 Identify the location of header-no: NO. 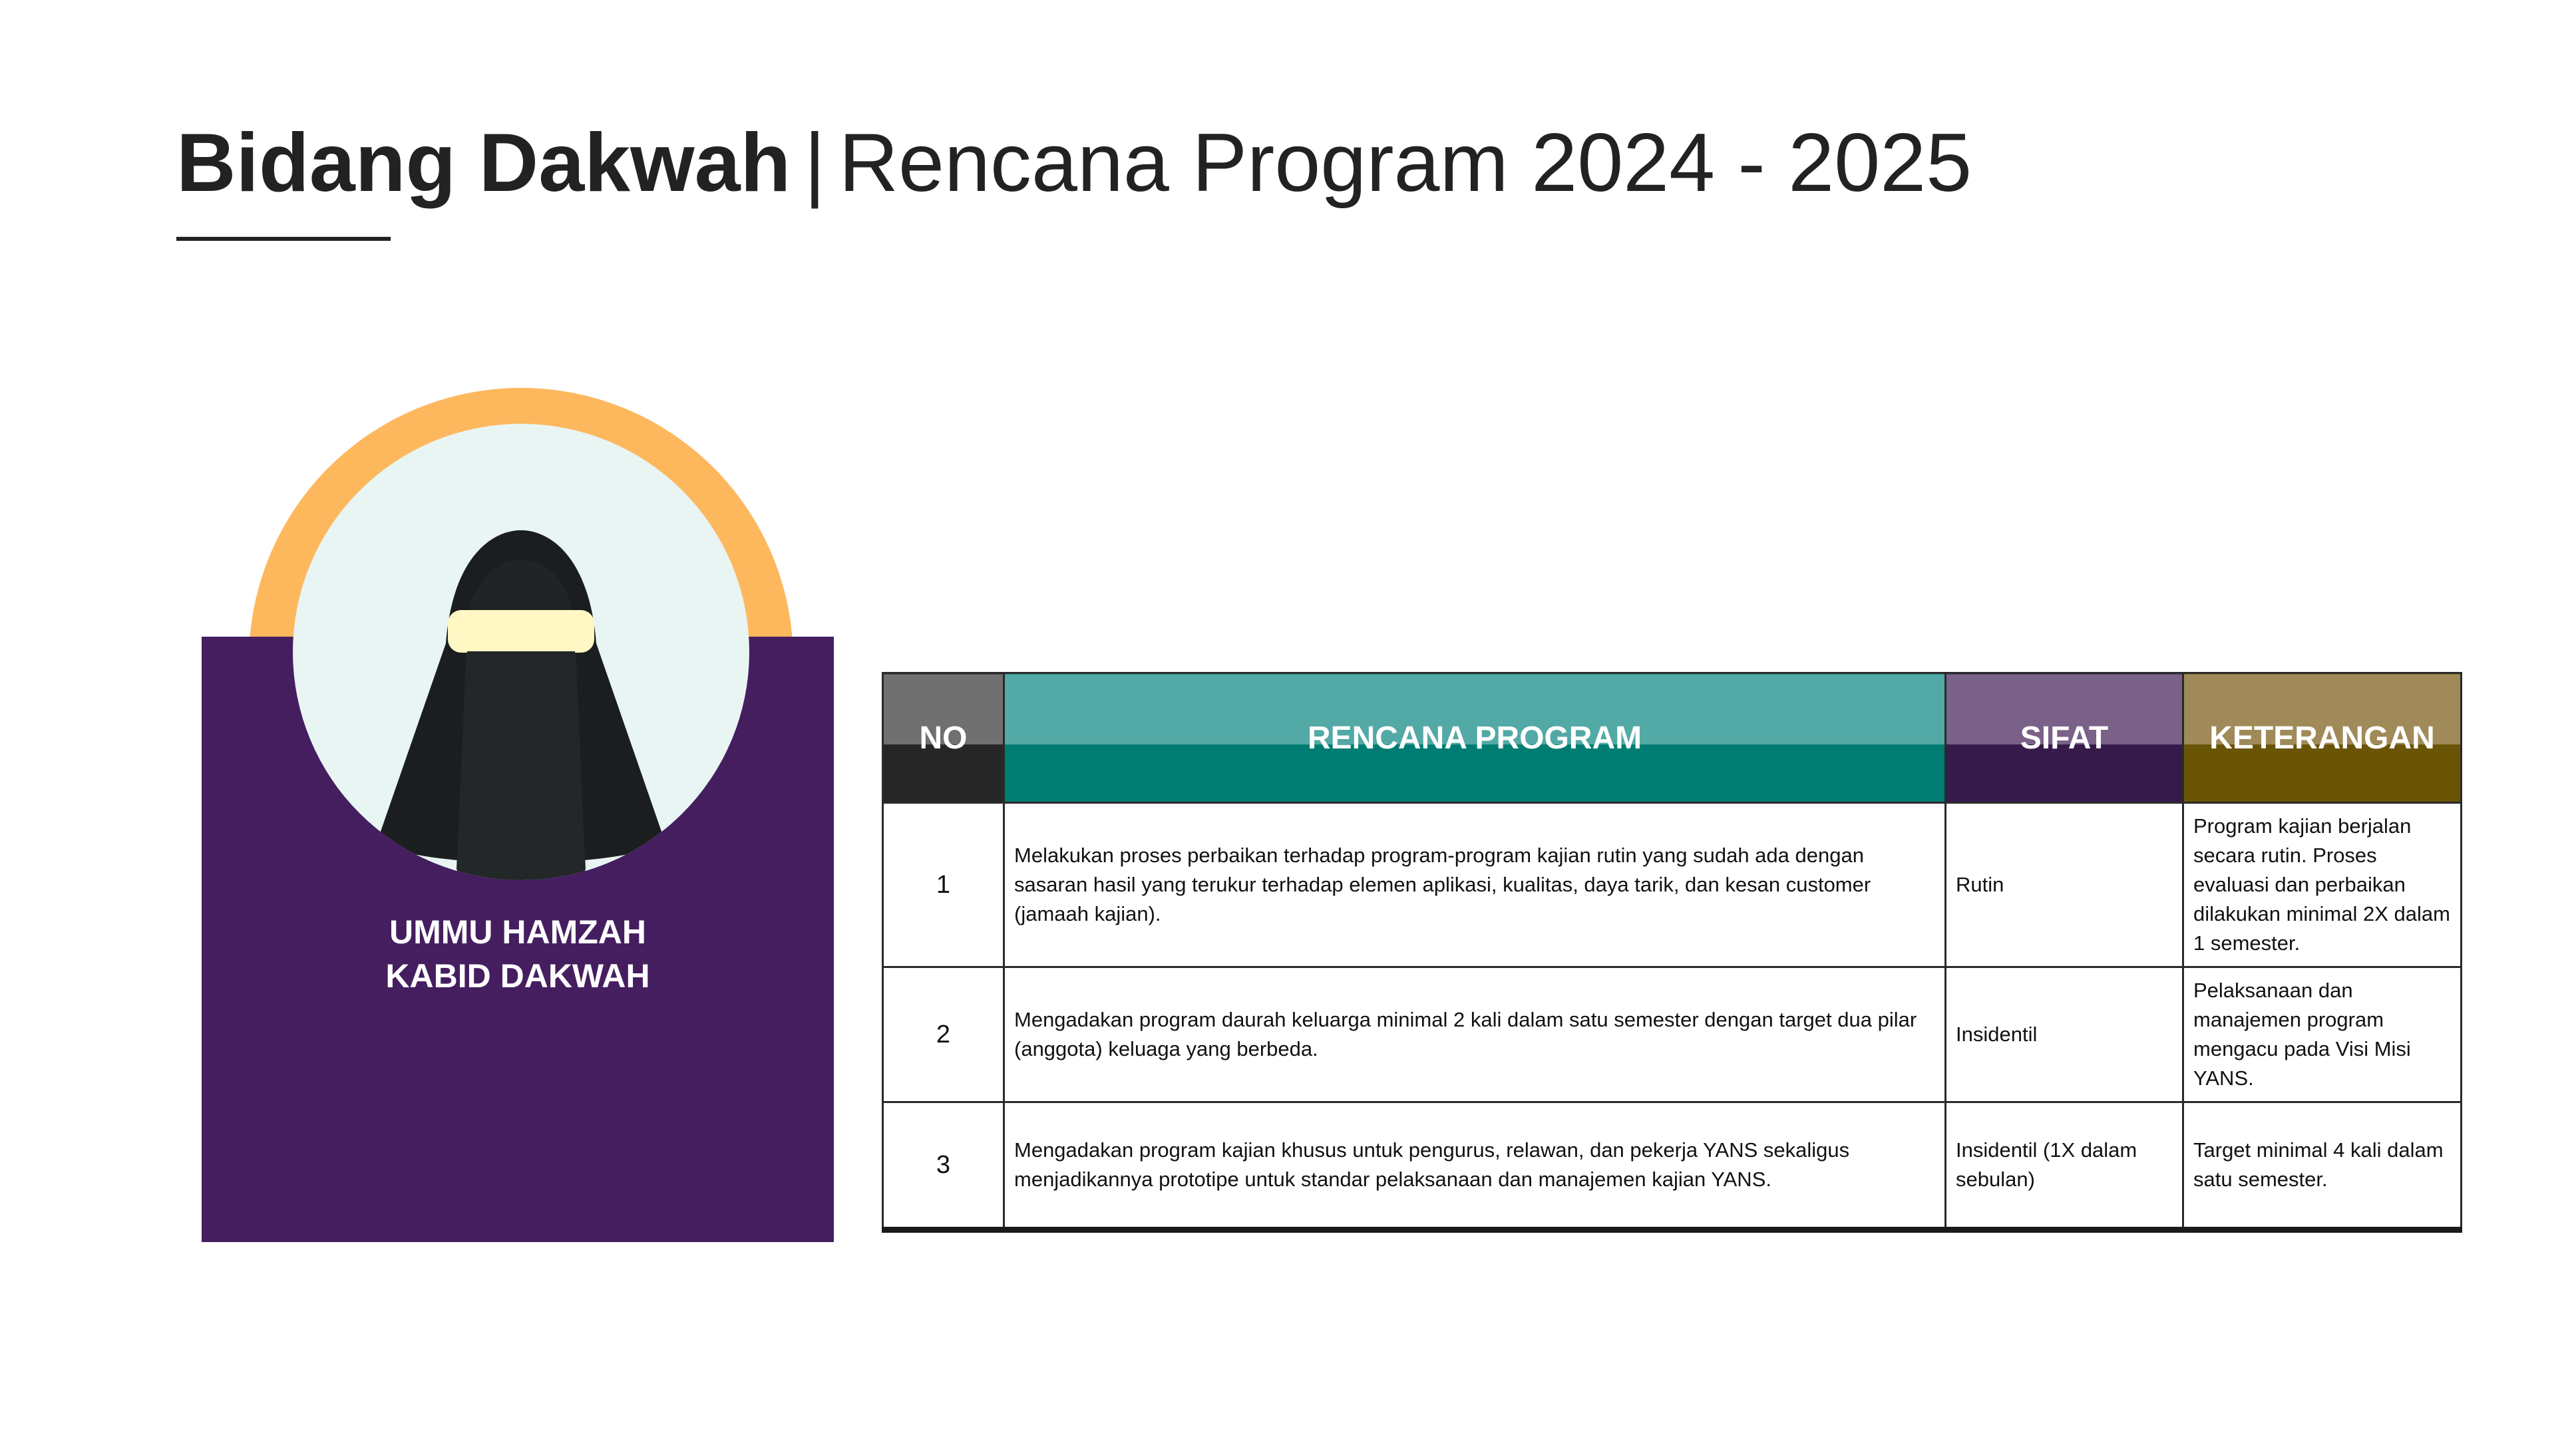
(944, 738).